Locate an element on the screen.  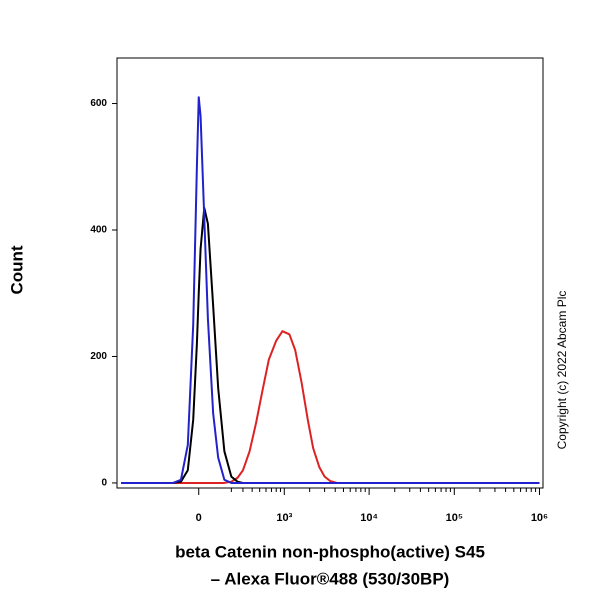
x-axis-label: beta Catenin non-phospho(active) S45 is located at coordinates (330, 551).